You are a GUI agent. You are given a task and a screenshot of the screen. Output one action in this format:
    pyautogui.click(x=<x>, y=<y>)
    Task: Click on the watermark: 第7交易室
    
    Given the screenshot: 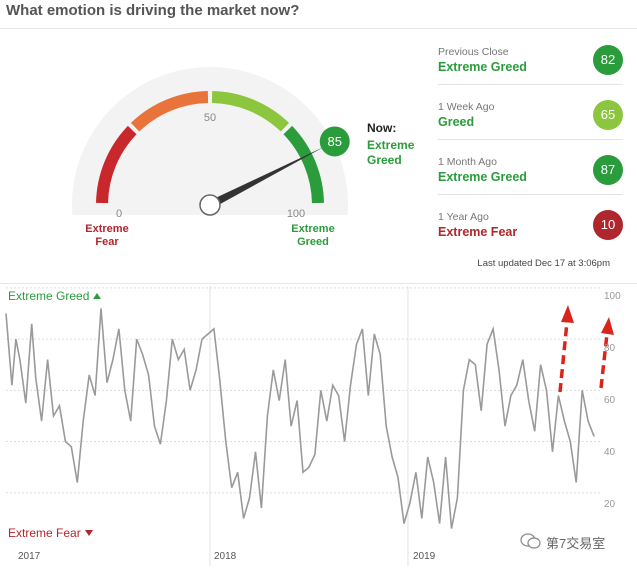 What is the action you would take?
    pyautogui.click(x=576, y=543)
    